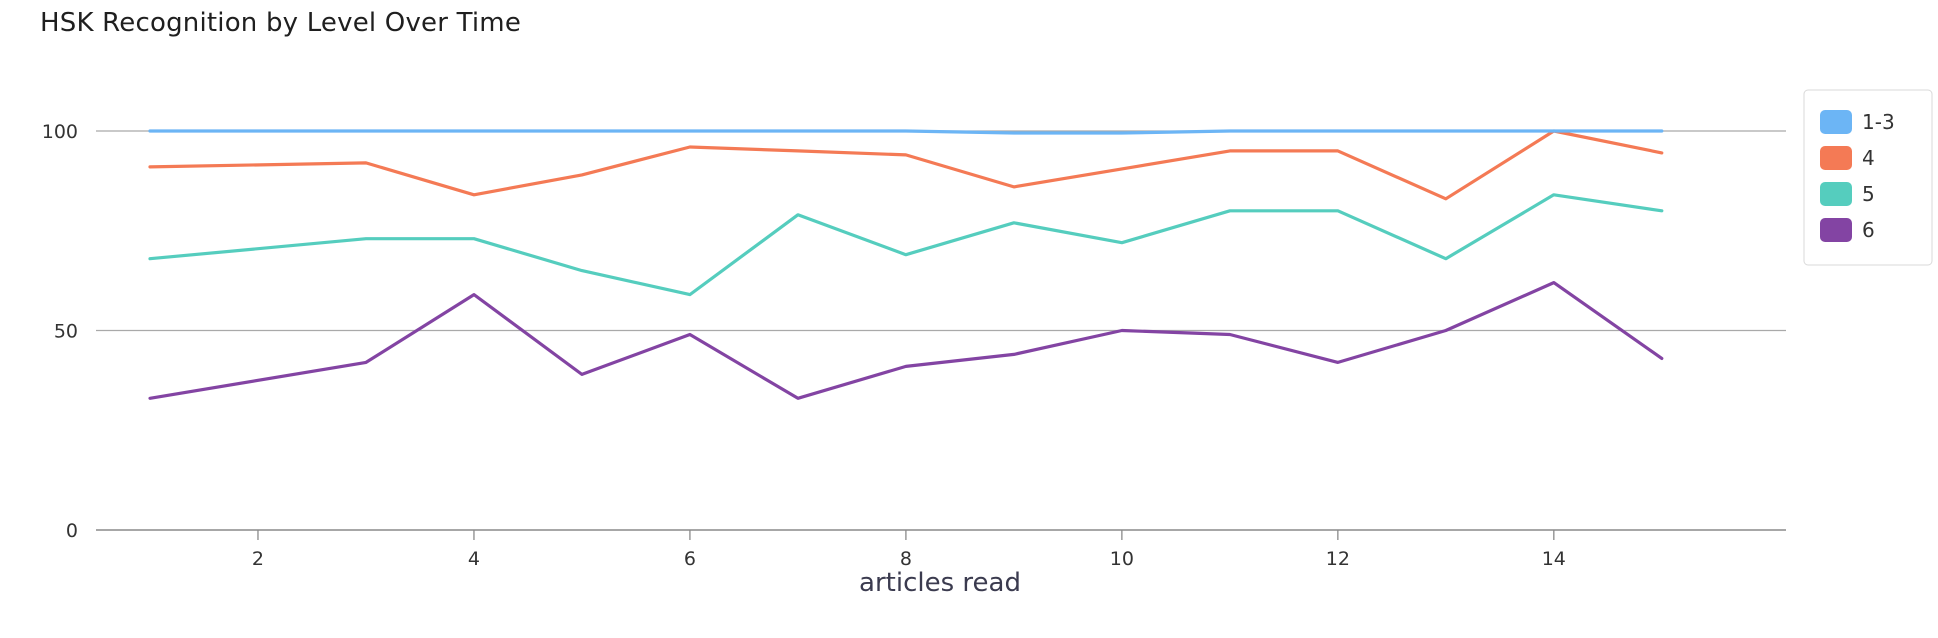 This screenshot has height=638, width=1938. I want to click on y-tick-label: 50, so click(66, 332).